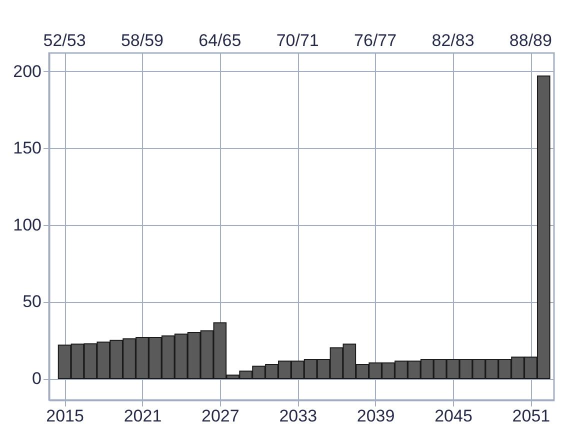 Image resolution: width=583 pixels, height=437 pixels. Describe the element at coordinates (142, 40) in the screenshot. I see `text: 58/59` at that location.